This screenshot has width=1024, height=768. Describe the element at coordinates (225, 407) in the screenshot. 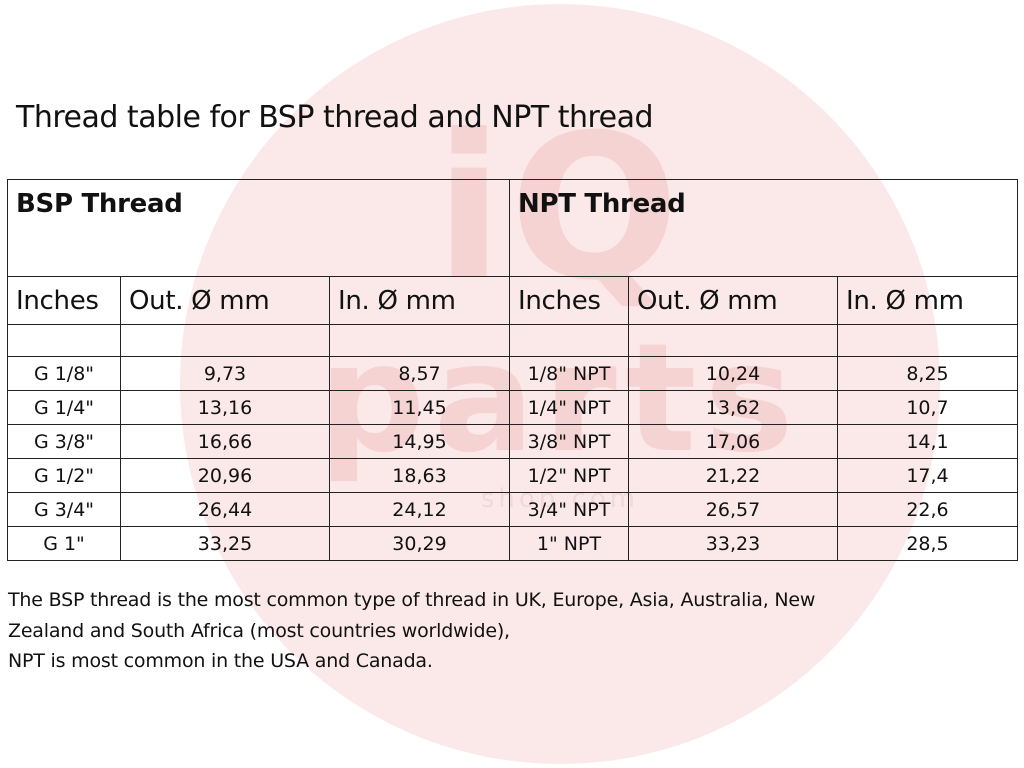

I see `bsp-outer-diameter-cell: 13,16` at that location.